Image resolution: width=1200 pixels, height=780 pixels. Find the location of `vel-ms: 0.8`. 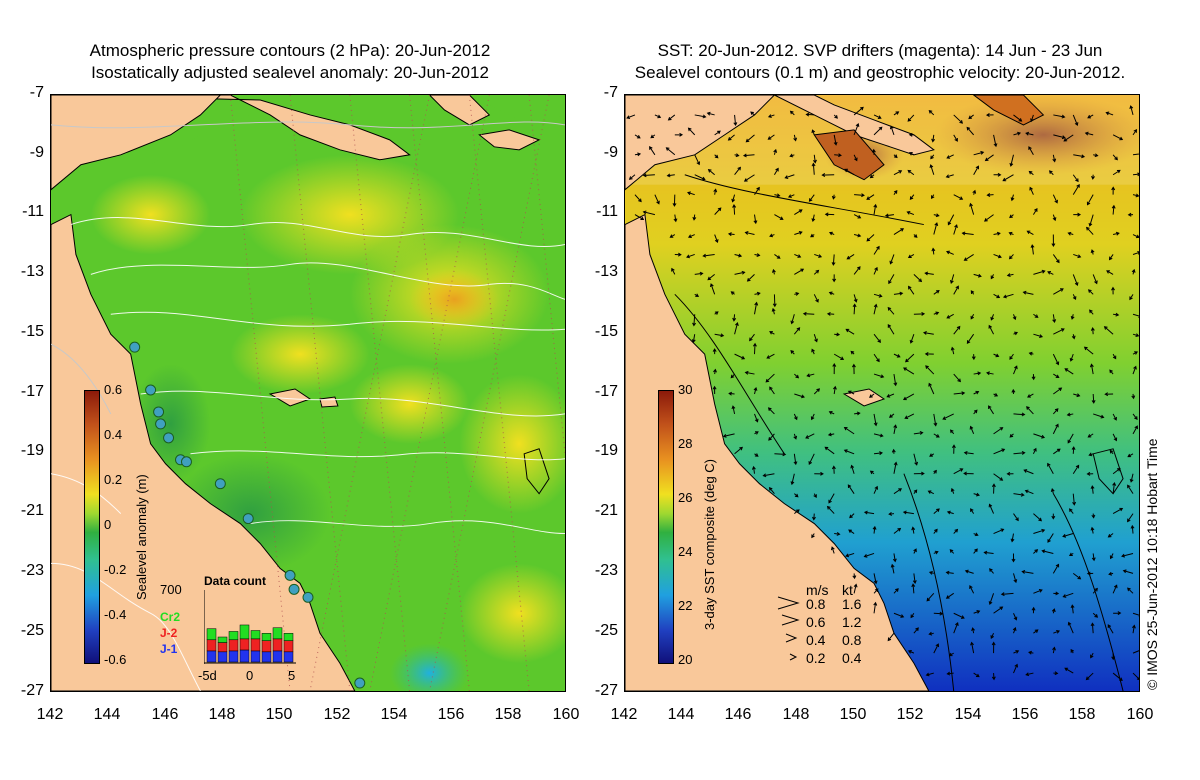

vel-ms: 0.8 is located at coordinates (816, 604).